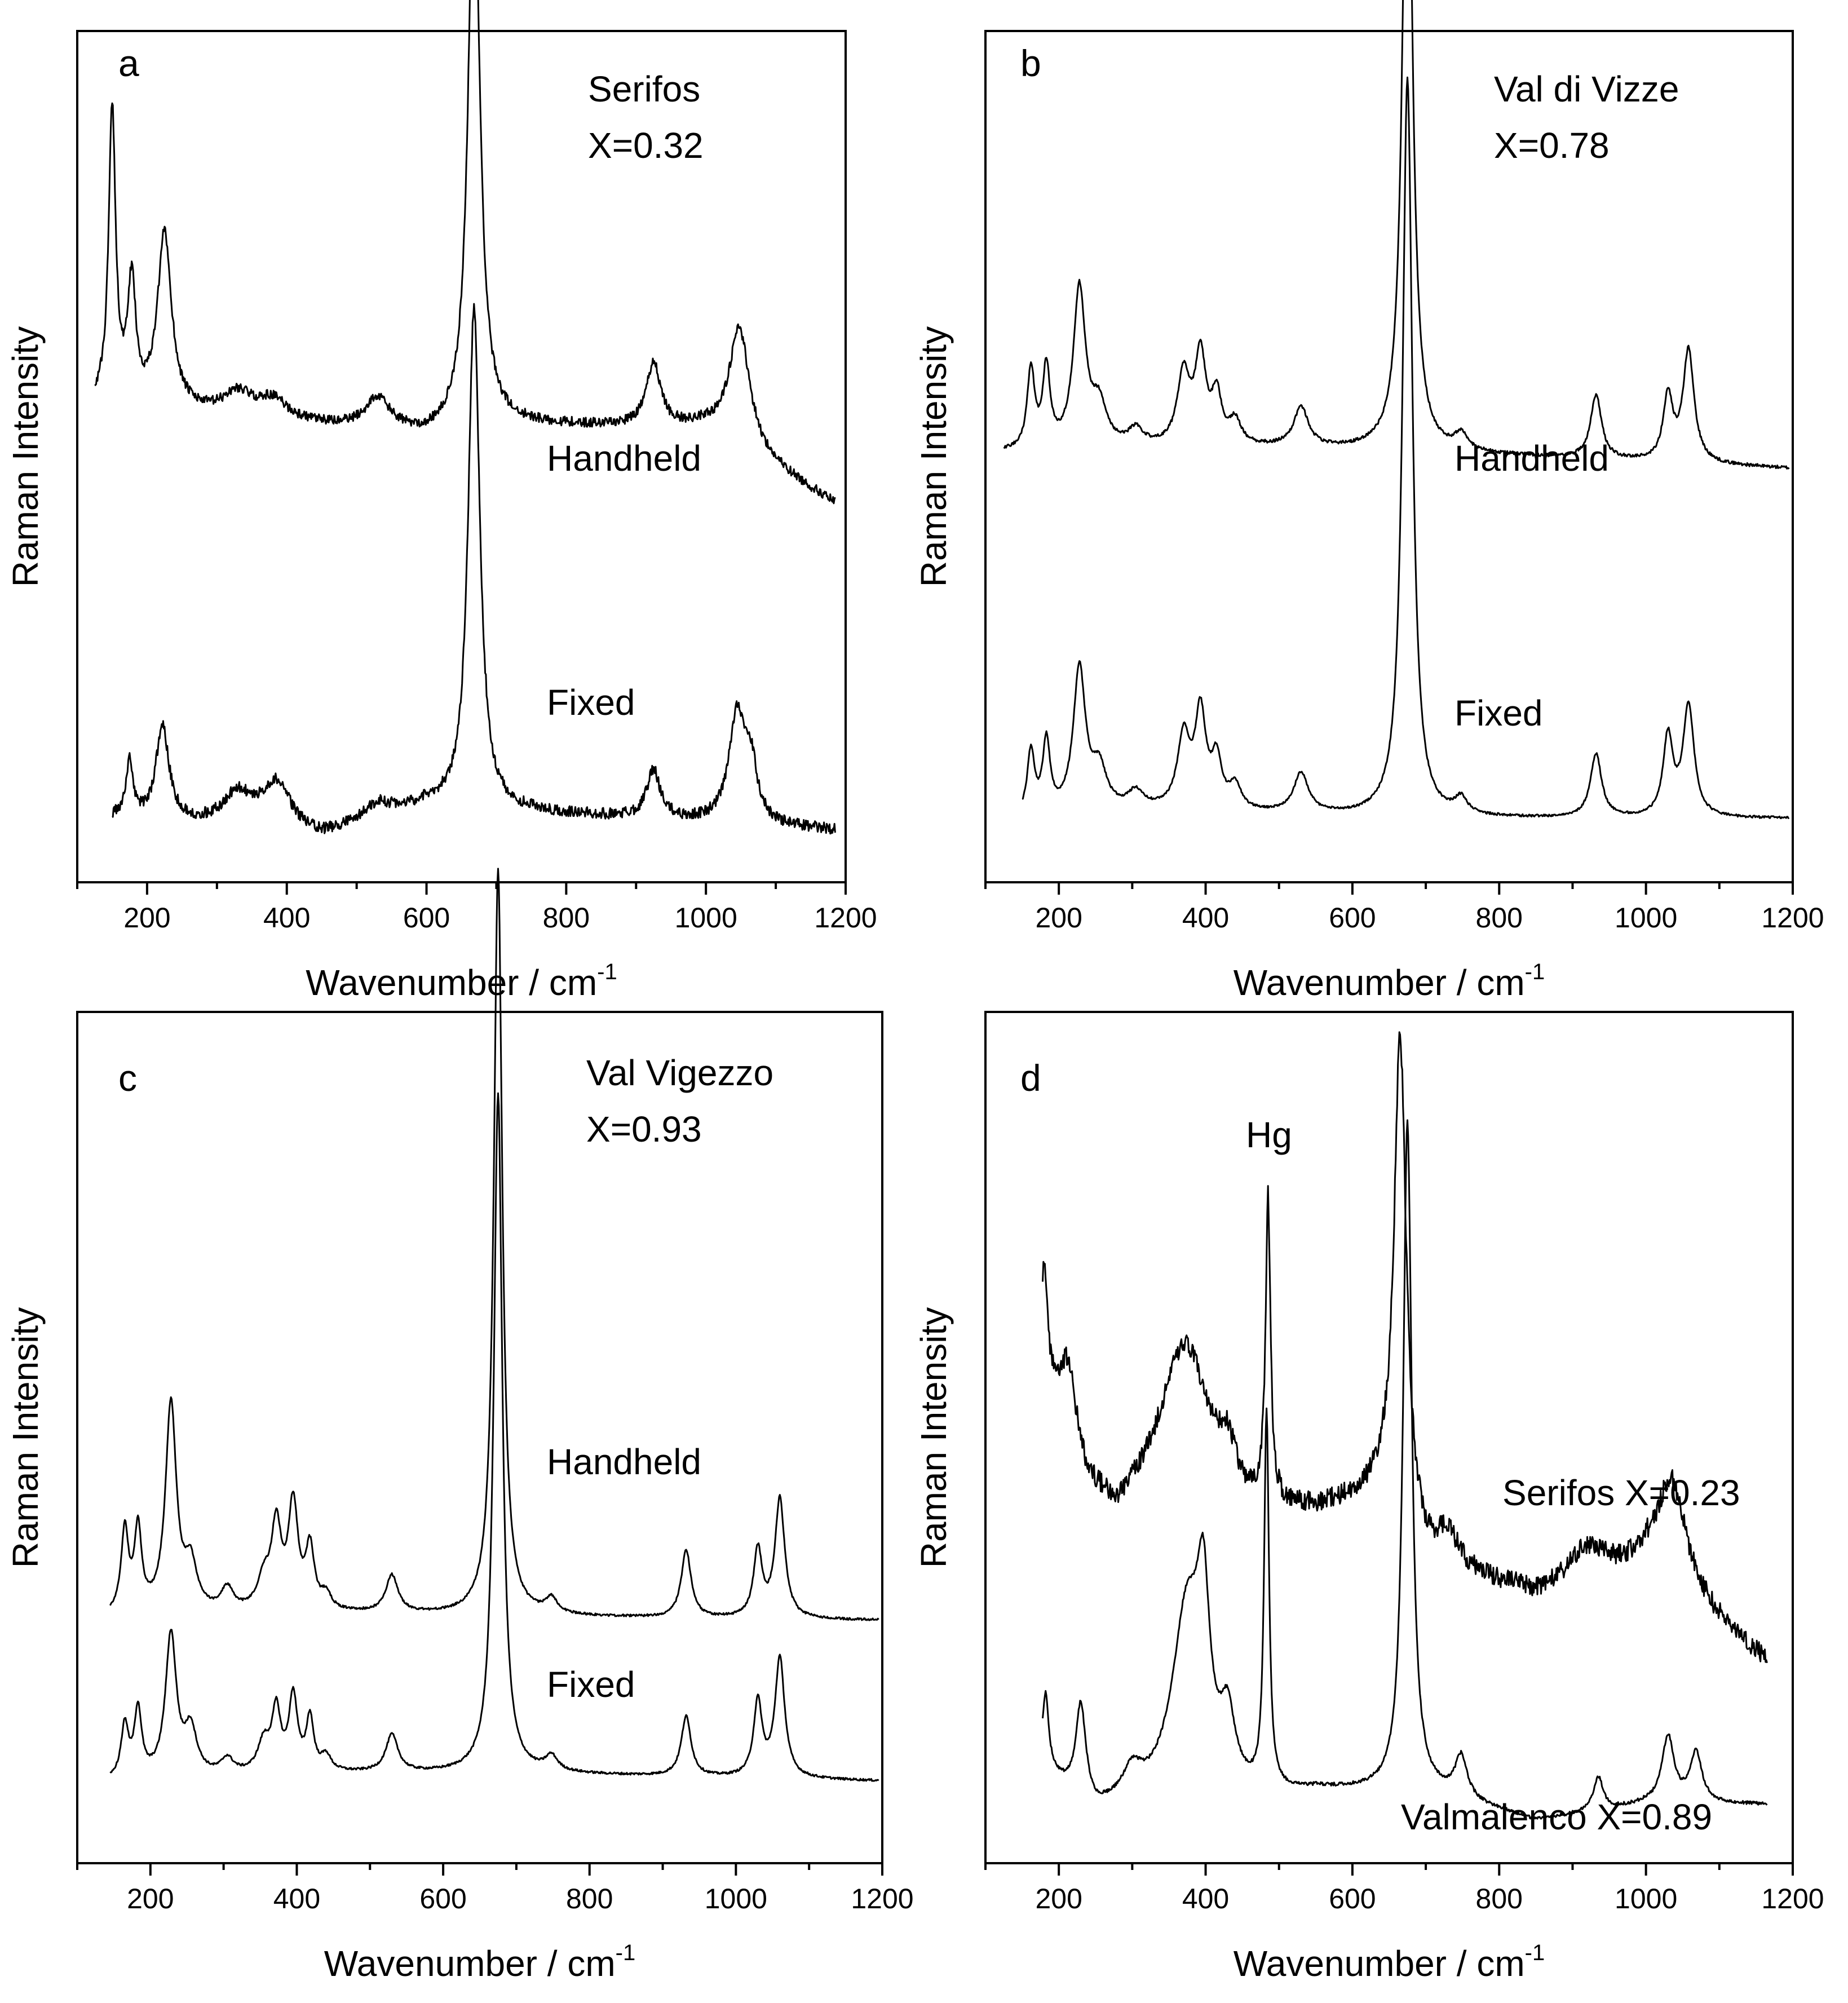 The image size is (1848, 2003). I want to click on annotation: Serifos, so click(644, 89).